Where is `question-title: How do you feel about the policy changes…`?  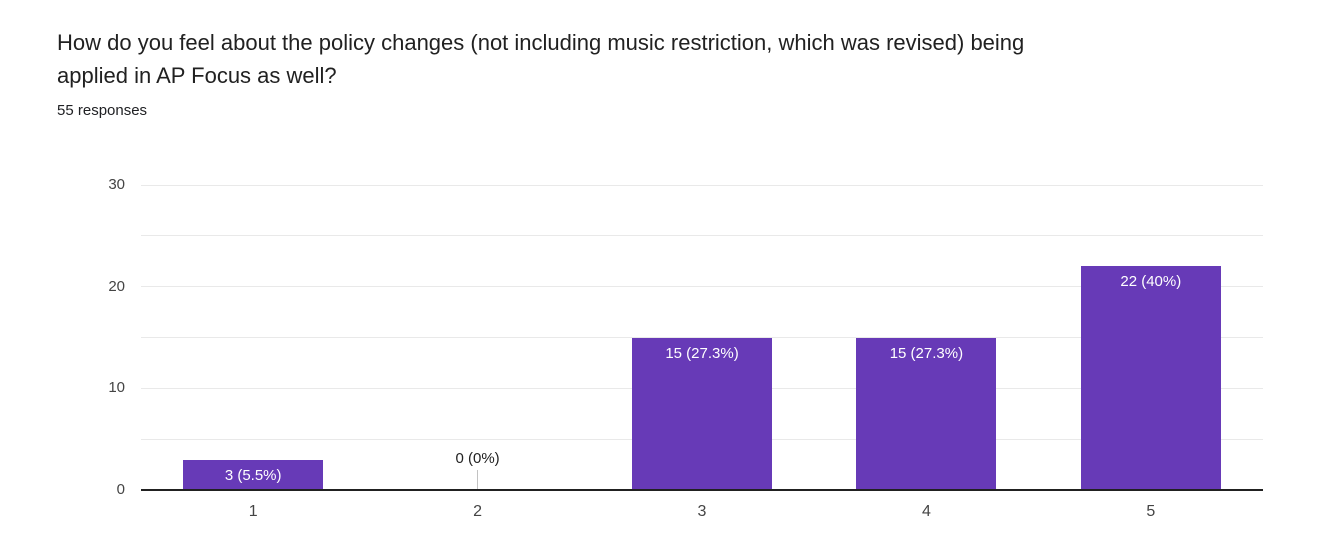 question-title: How do you feel about the policy changes… is located at coordinates (540, 59).